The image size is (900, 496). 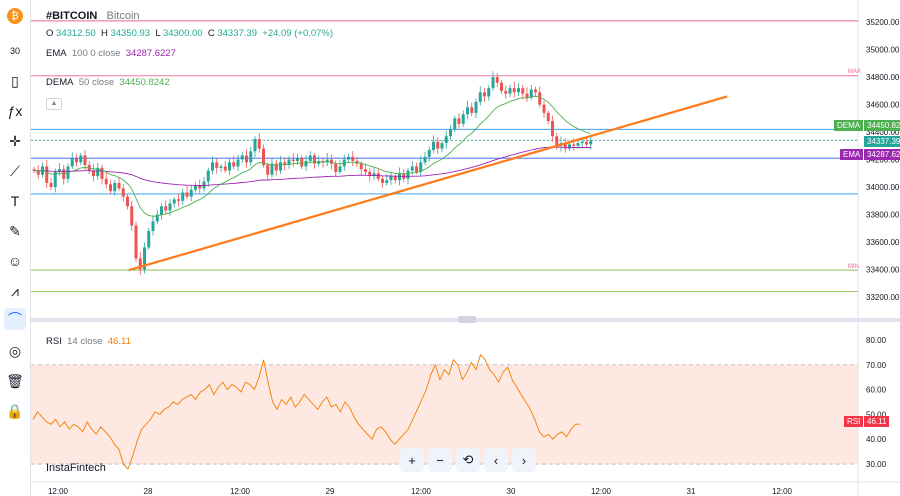 I want to click on rsi-params: 14 close, so click(x=85, y=341).